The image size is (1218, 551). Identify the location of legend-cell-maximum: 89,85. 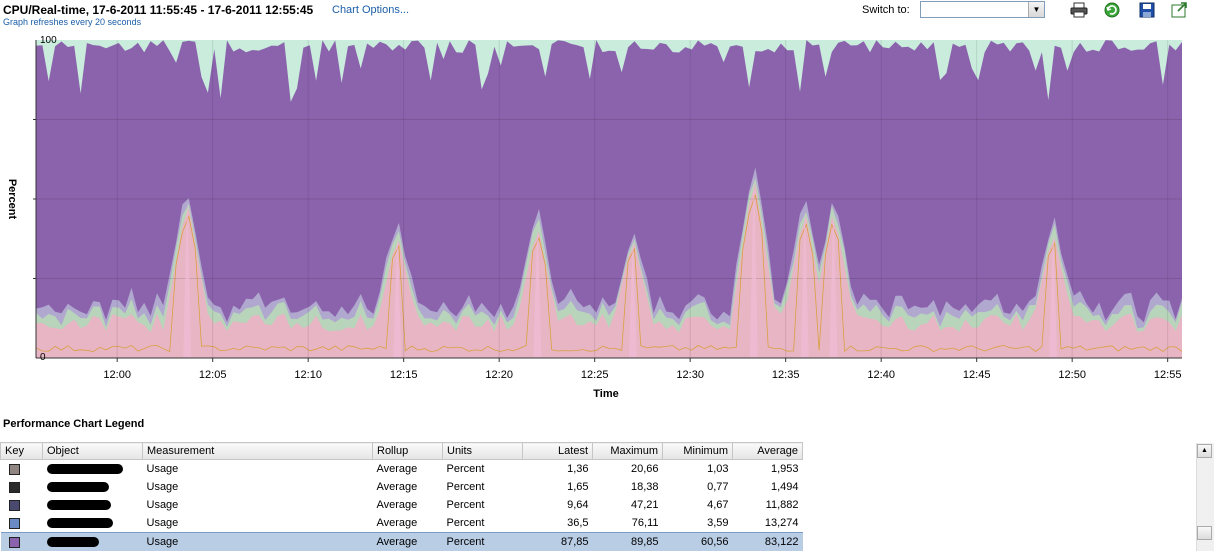
(627, 541).